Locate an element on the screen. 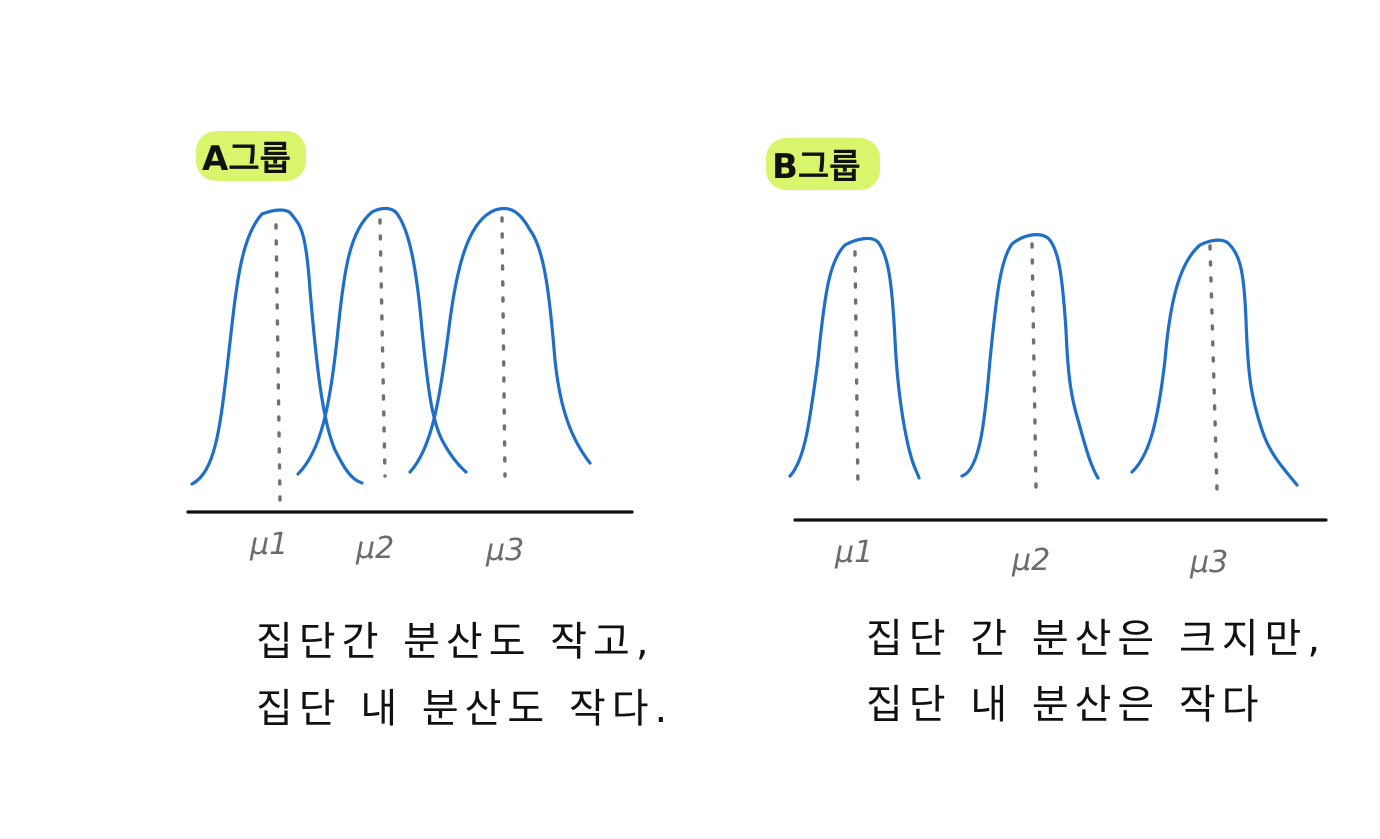 The width and height of the screenshot is (1380, 839). panel-a-mu-1-label: μ1 is located at coordinates (268, 544).